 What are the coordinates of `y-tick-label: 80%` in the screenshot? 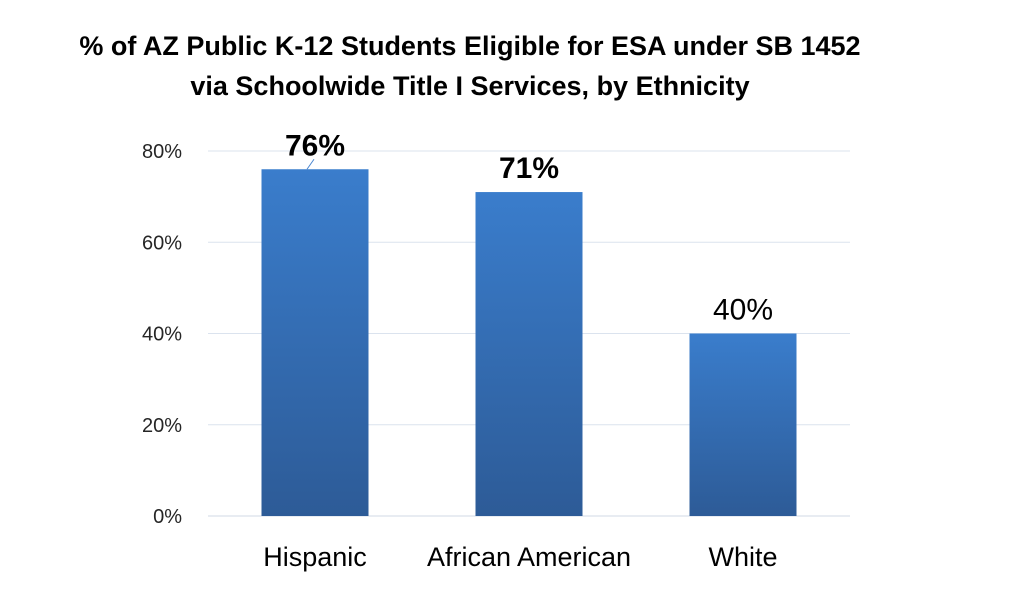 It's located at (162, 152).